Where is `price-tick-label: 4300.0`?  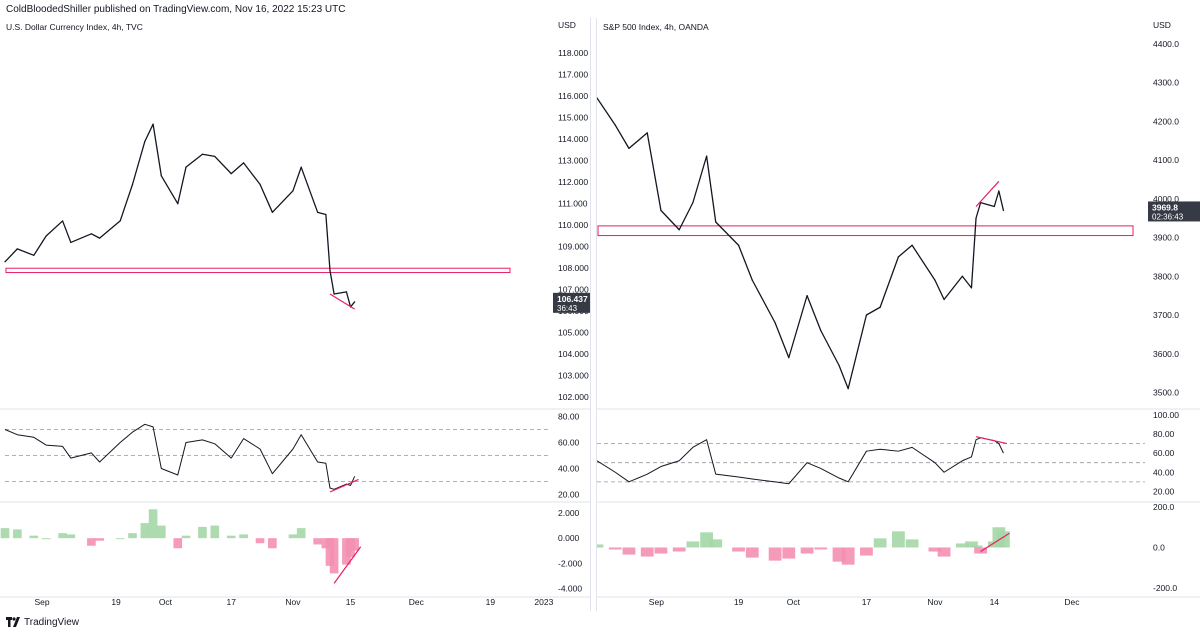 price-tick-label: 4300.0 is located at coordinates (1166, 83).